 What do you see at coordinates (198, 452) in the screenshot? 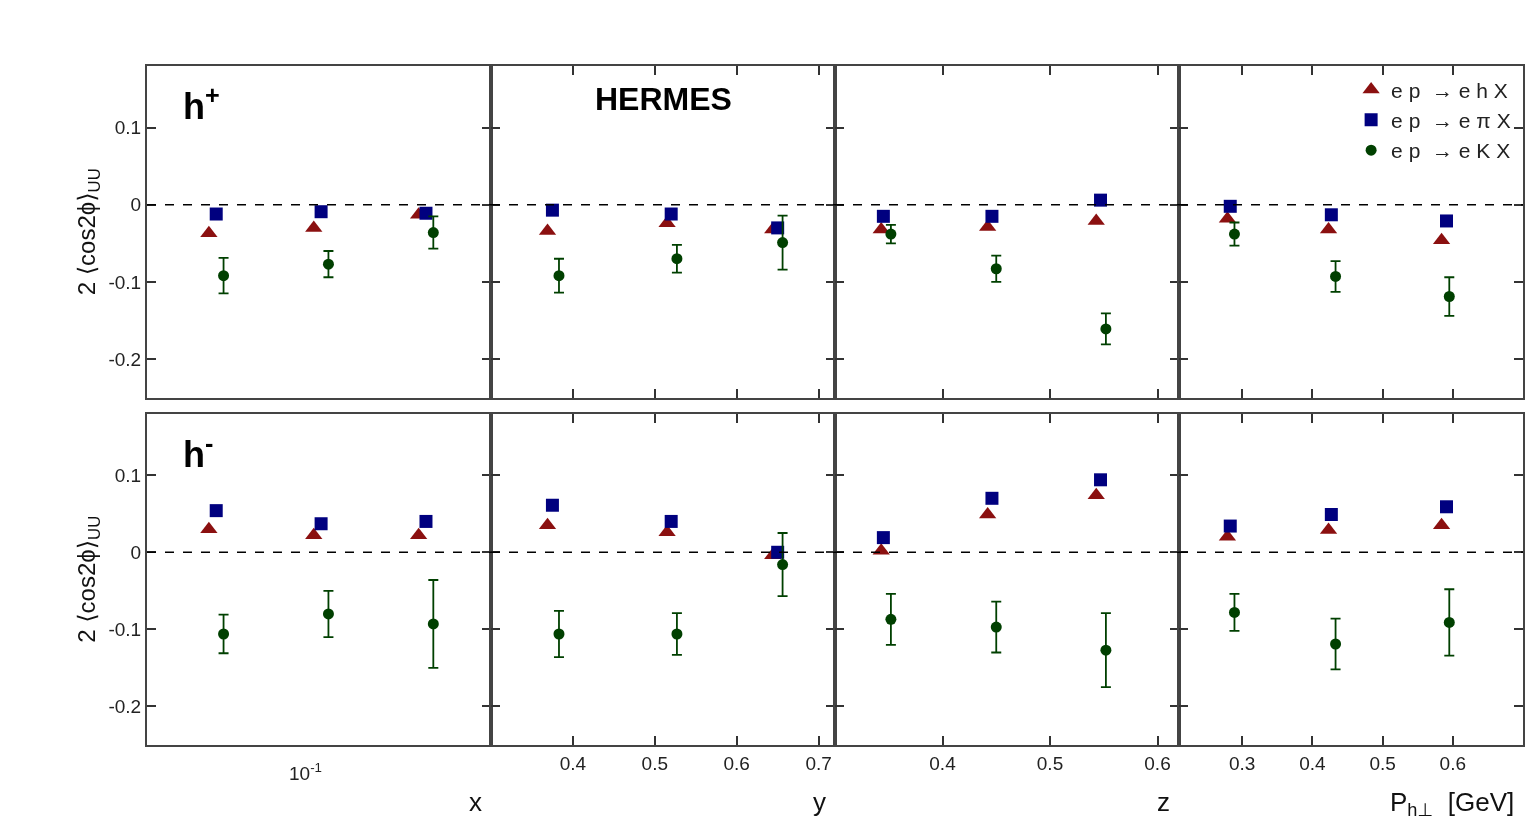
I see `annotation: h$^{-}$` at bounding box center [198, 452].